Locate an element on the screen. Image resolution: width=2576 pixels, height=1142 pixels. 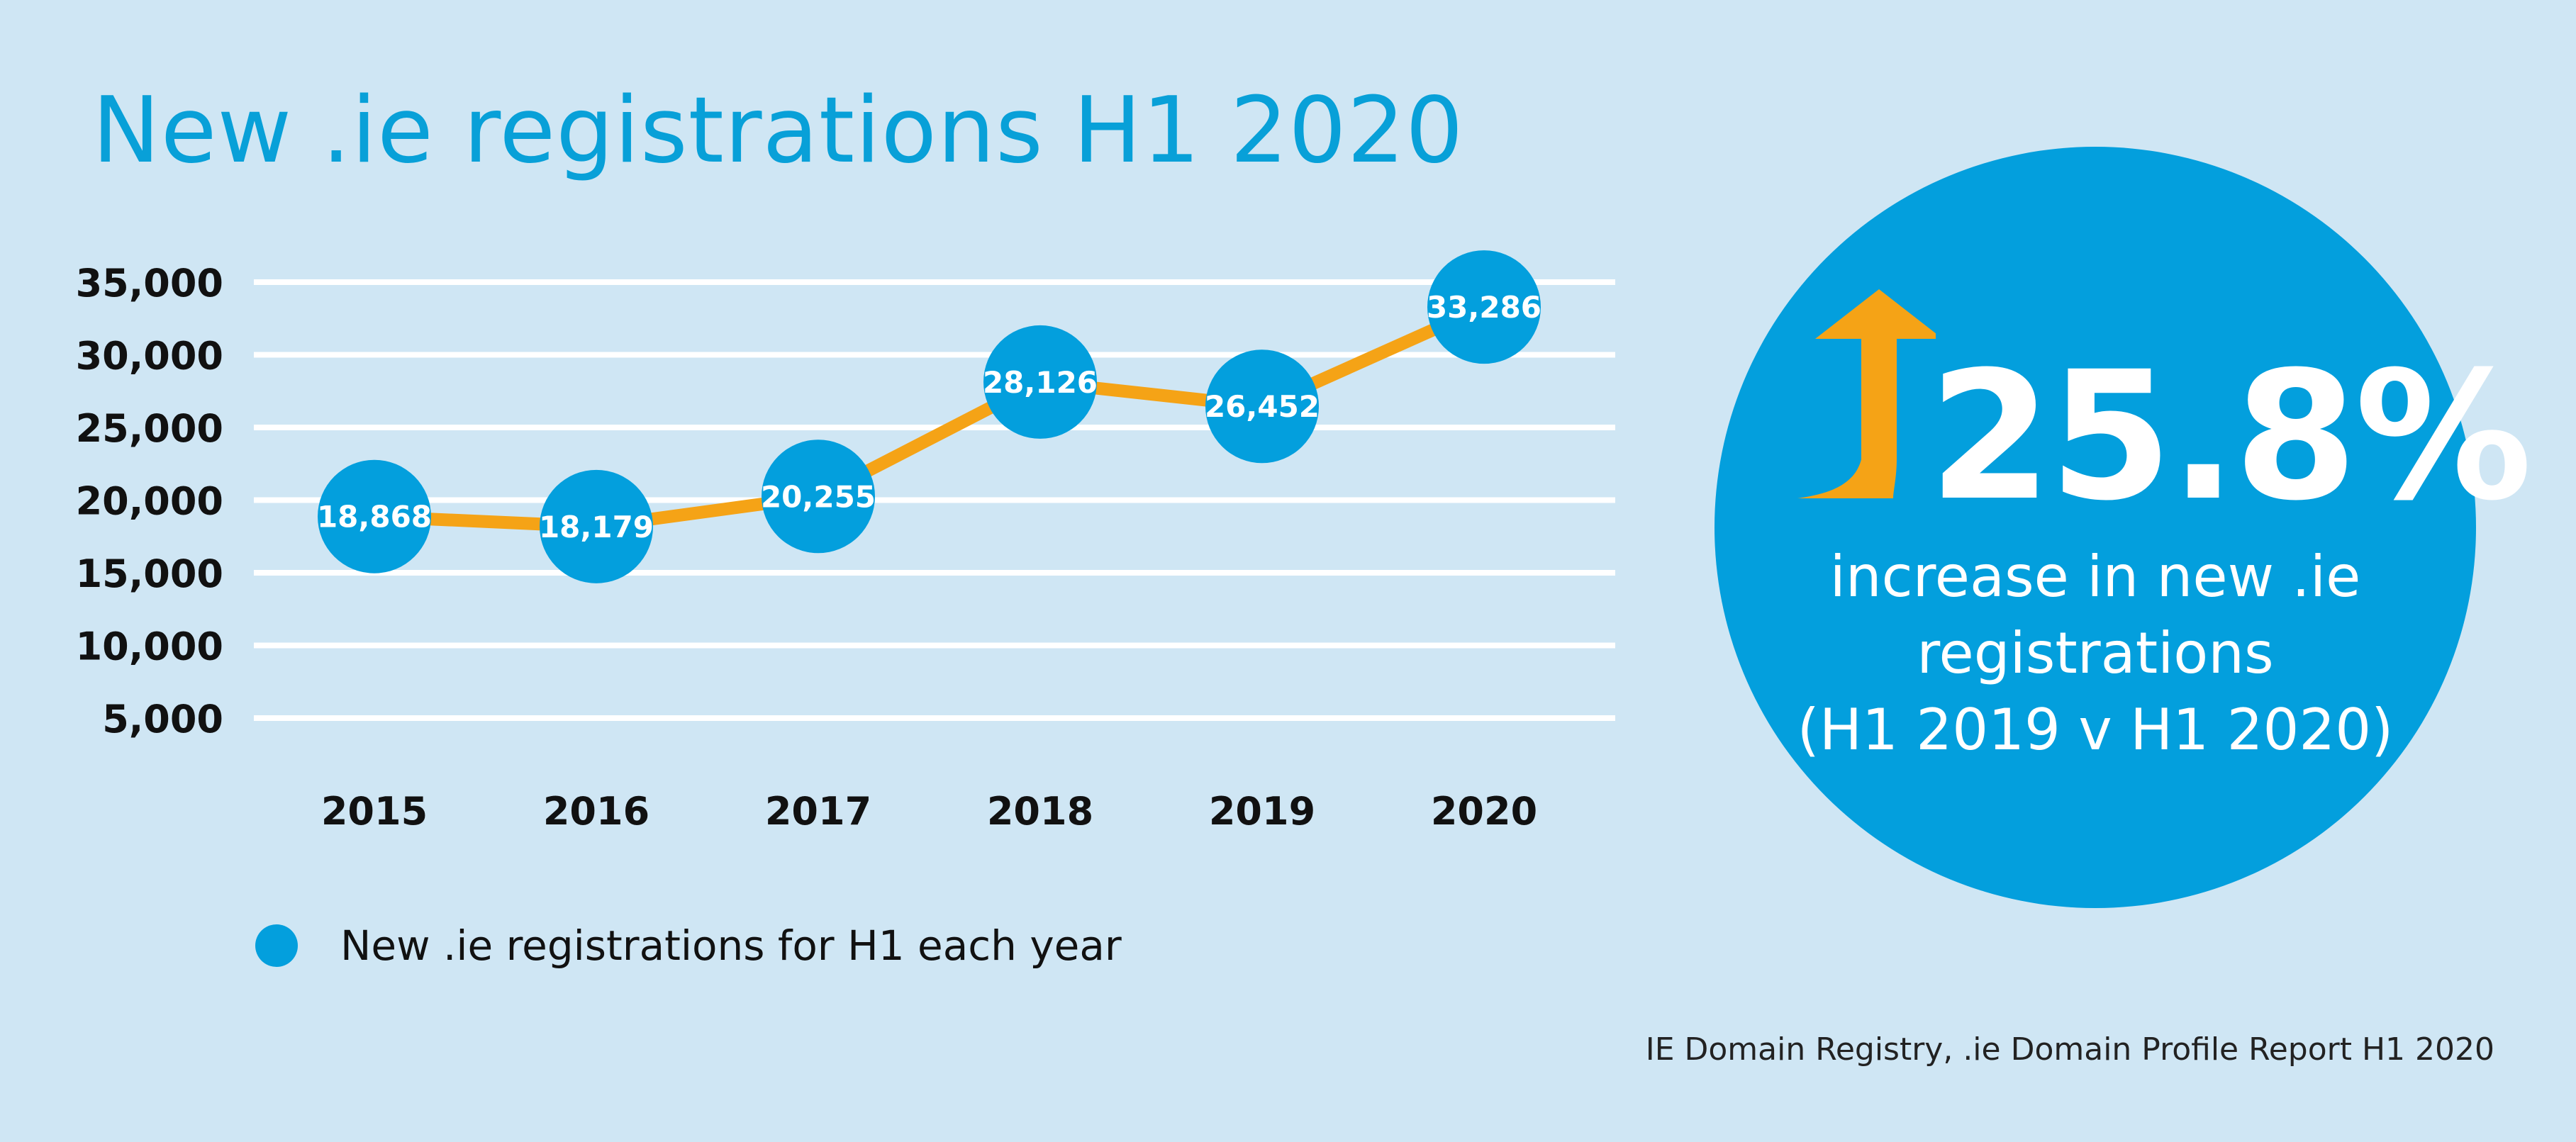
legend-label: New .ie registrations for H1 each year is located at coordinates (731, 946).